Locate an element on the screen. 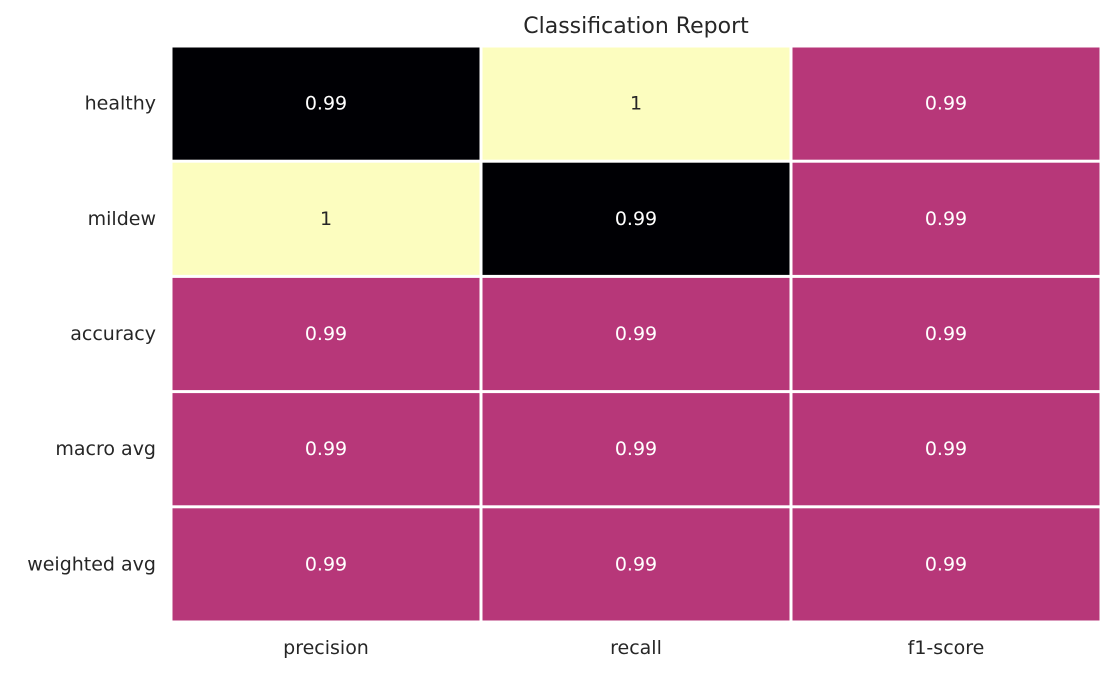  y-tick-label-macro-avg: macro avg is located at coordinates (105, 449).